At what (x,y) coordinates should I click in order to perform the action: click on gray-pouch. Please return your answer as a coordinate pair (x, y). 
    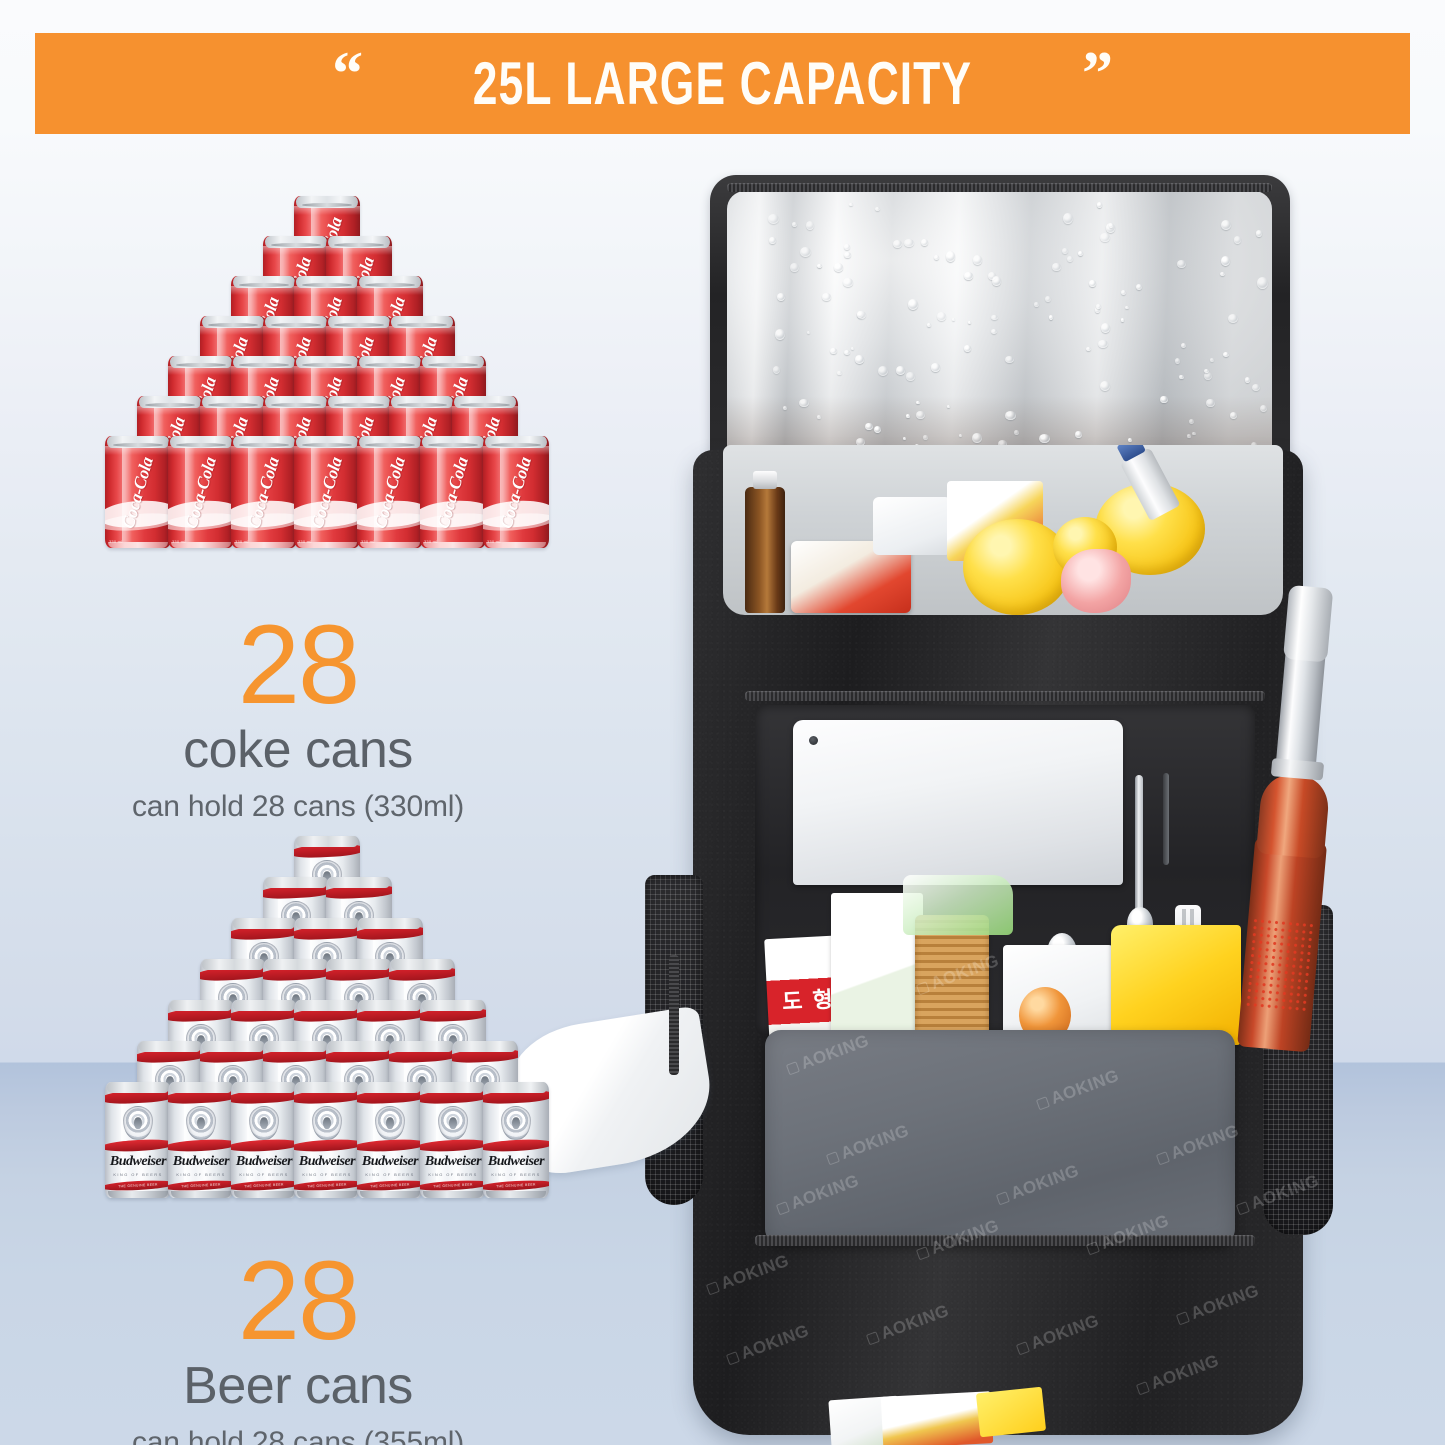
    Looking at the image, I should click on (1000, 1137).